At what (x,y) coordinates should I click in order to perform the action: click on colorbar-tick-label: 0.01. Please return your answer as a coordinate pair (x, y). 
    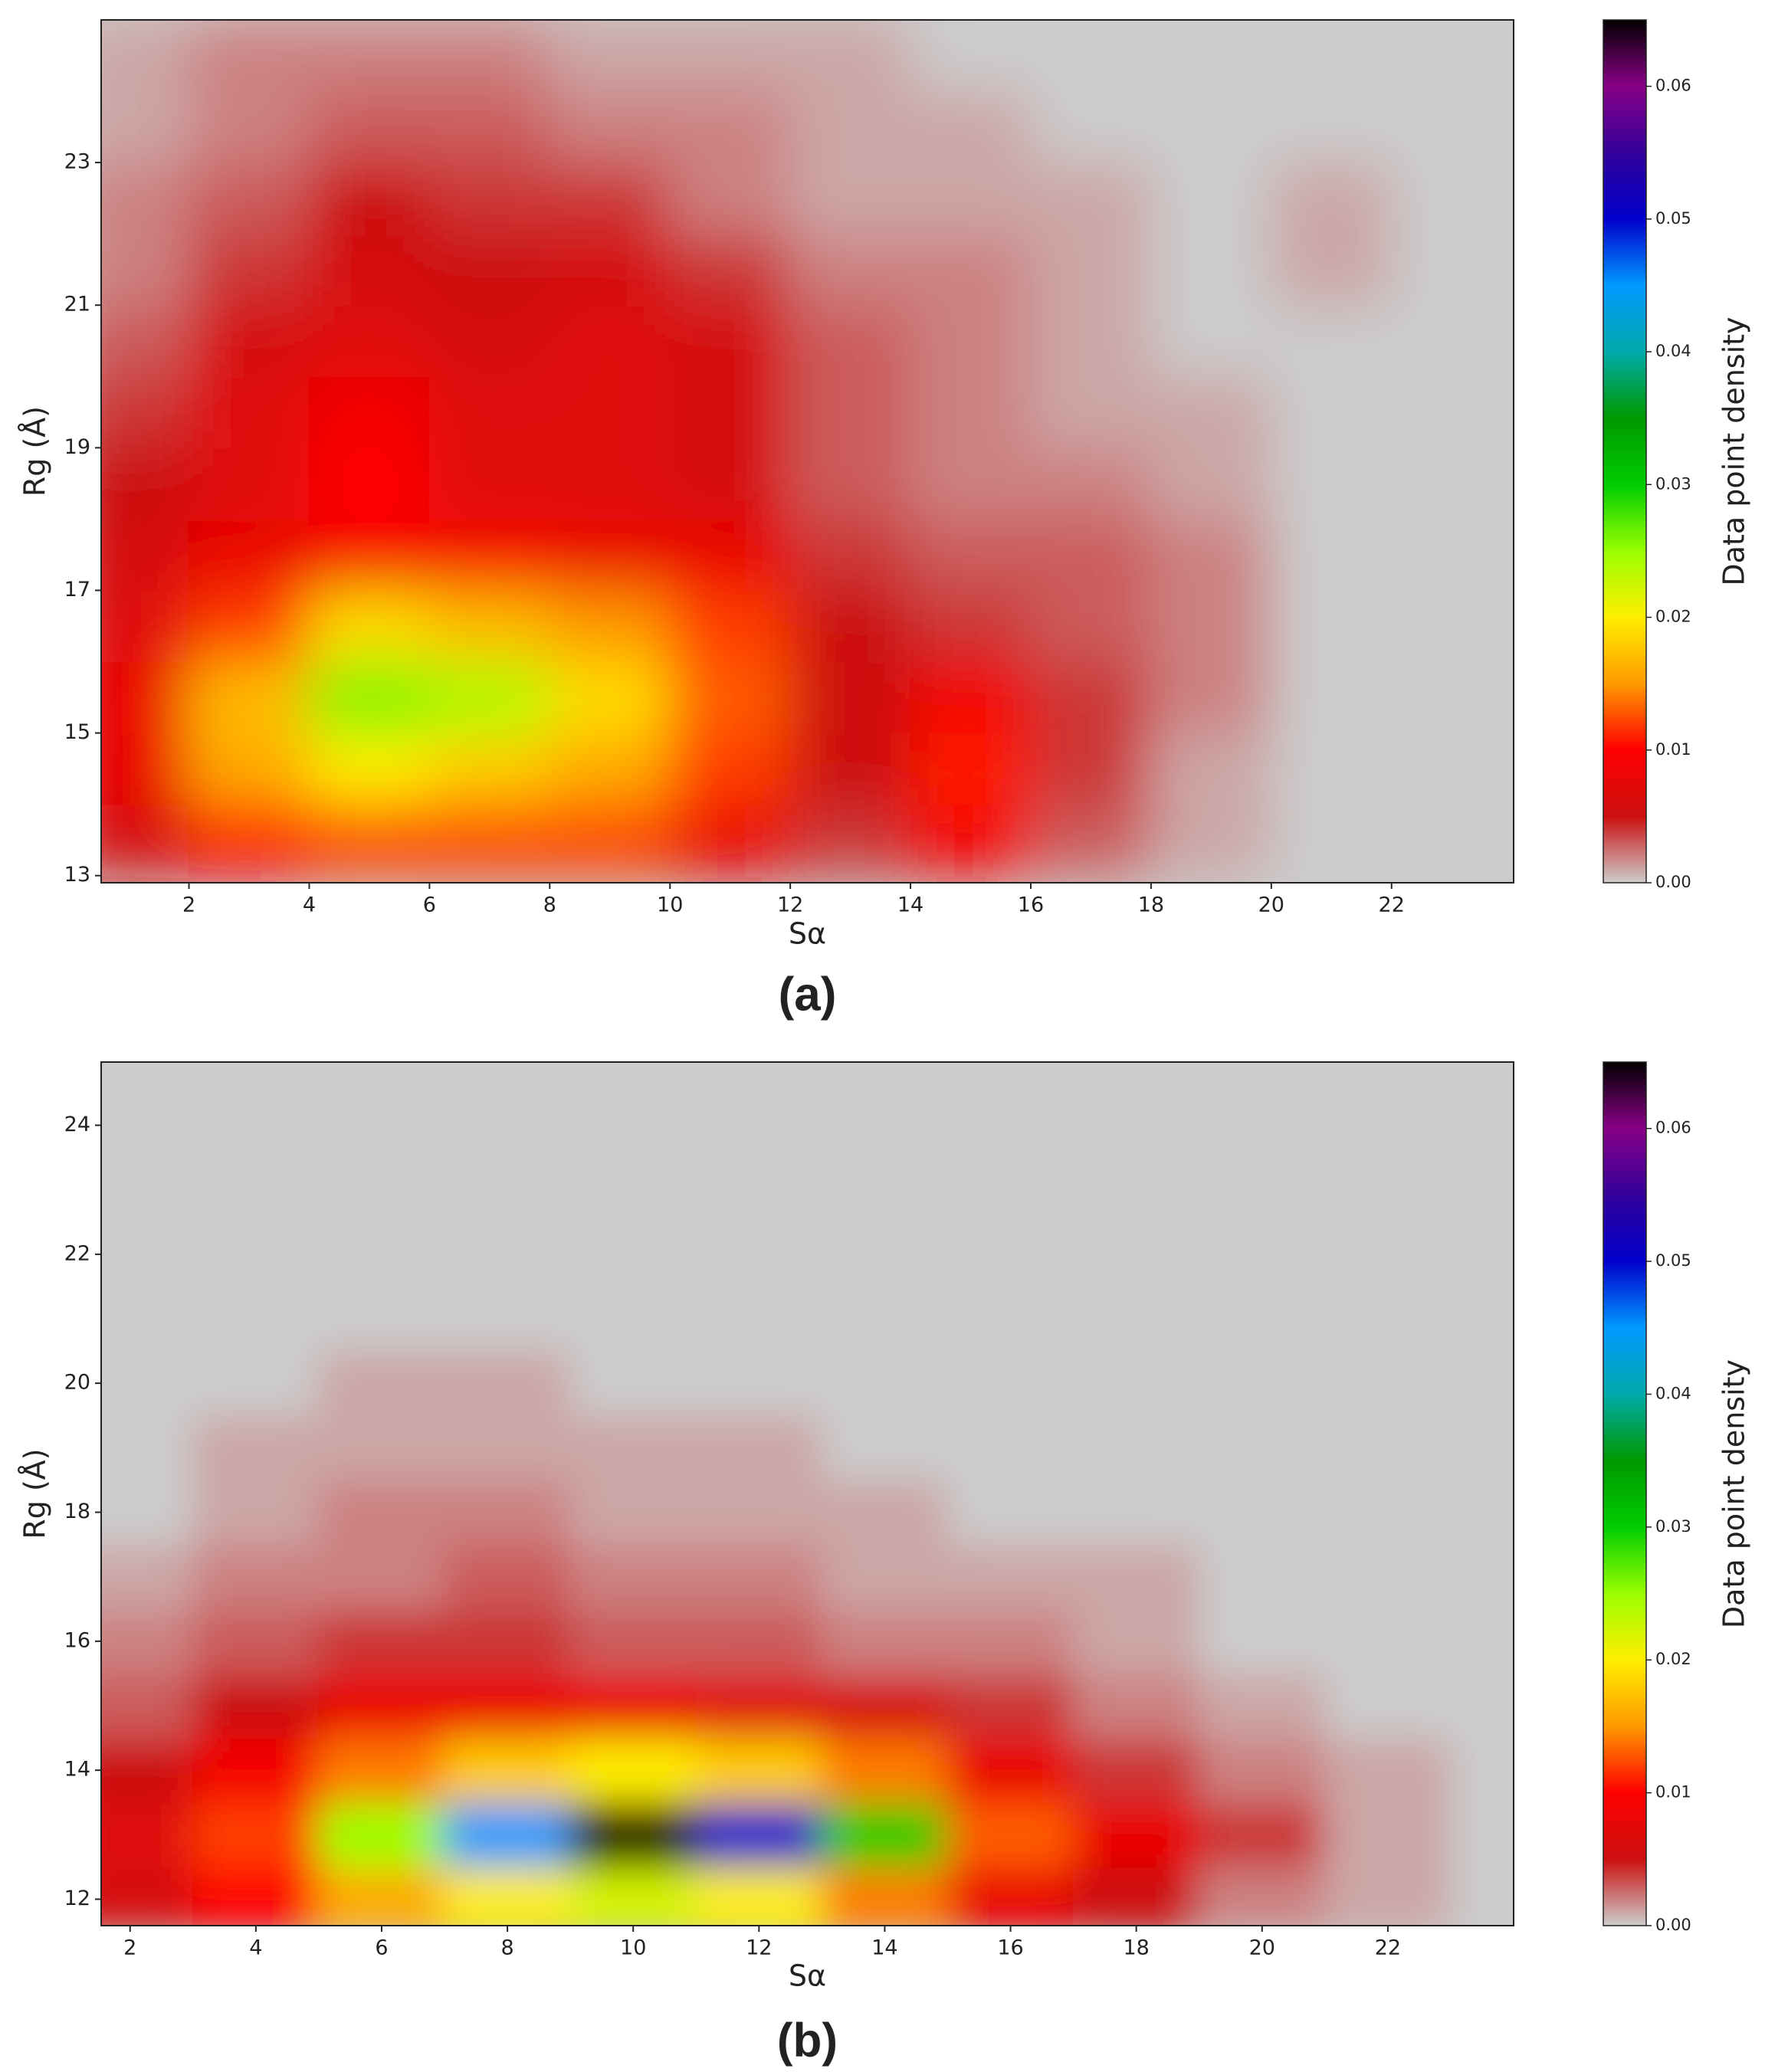
    Looking at the image, I should click on (1673, 750).